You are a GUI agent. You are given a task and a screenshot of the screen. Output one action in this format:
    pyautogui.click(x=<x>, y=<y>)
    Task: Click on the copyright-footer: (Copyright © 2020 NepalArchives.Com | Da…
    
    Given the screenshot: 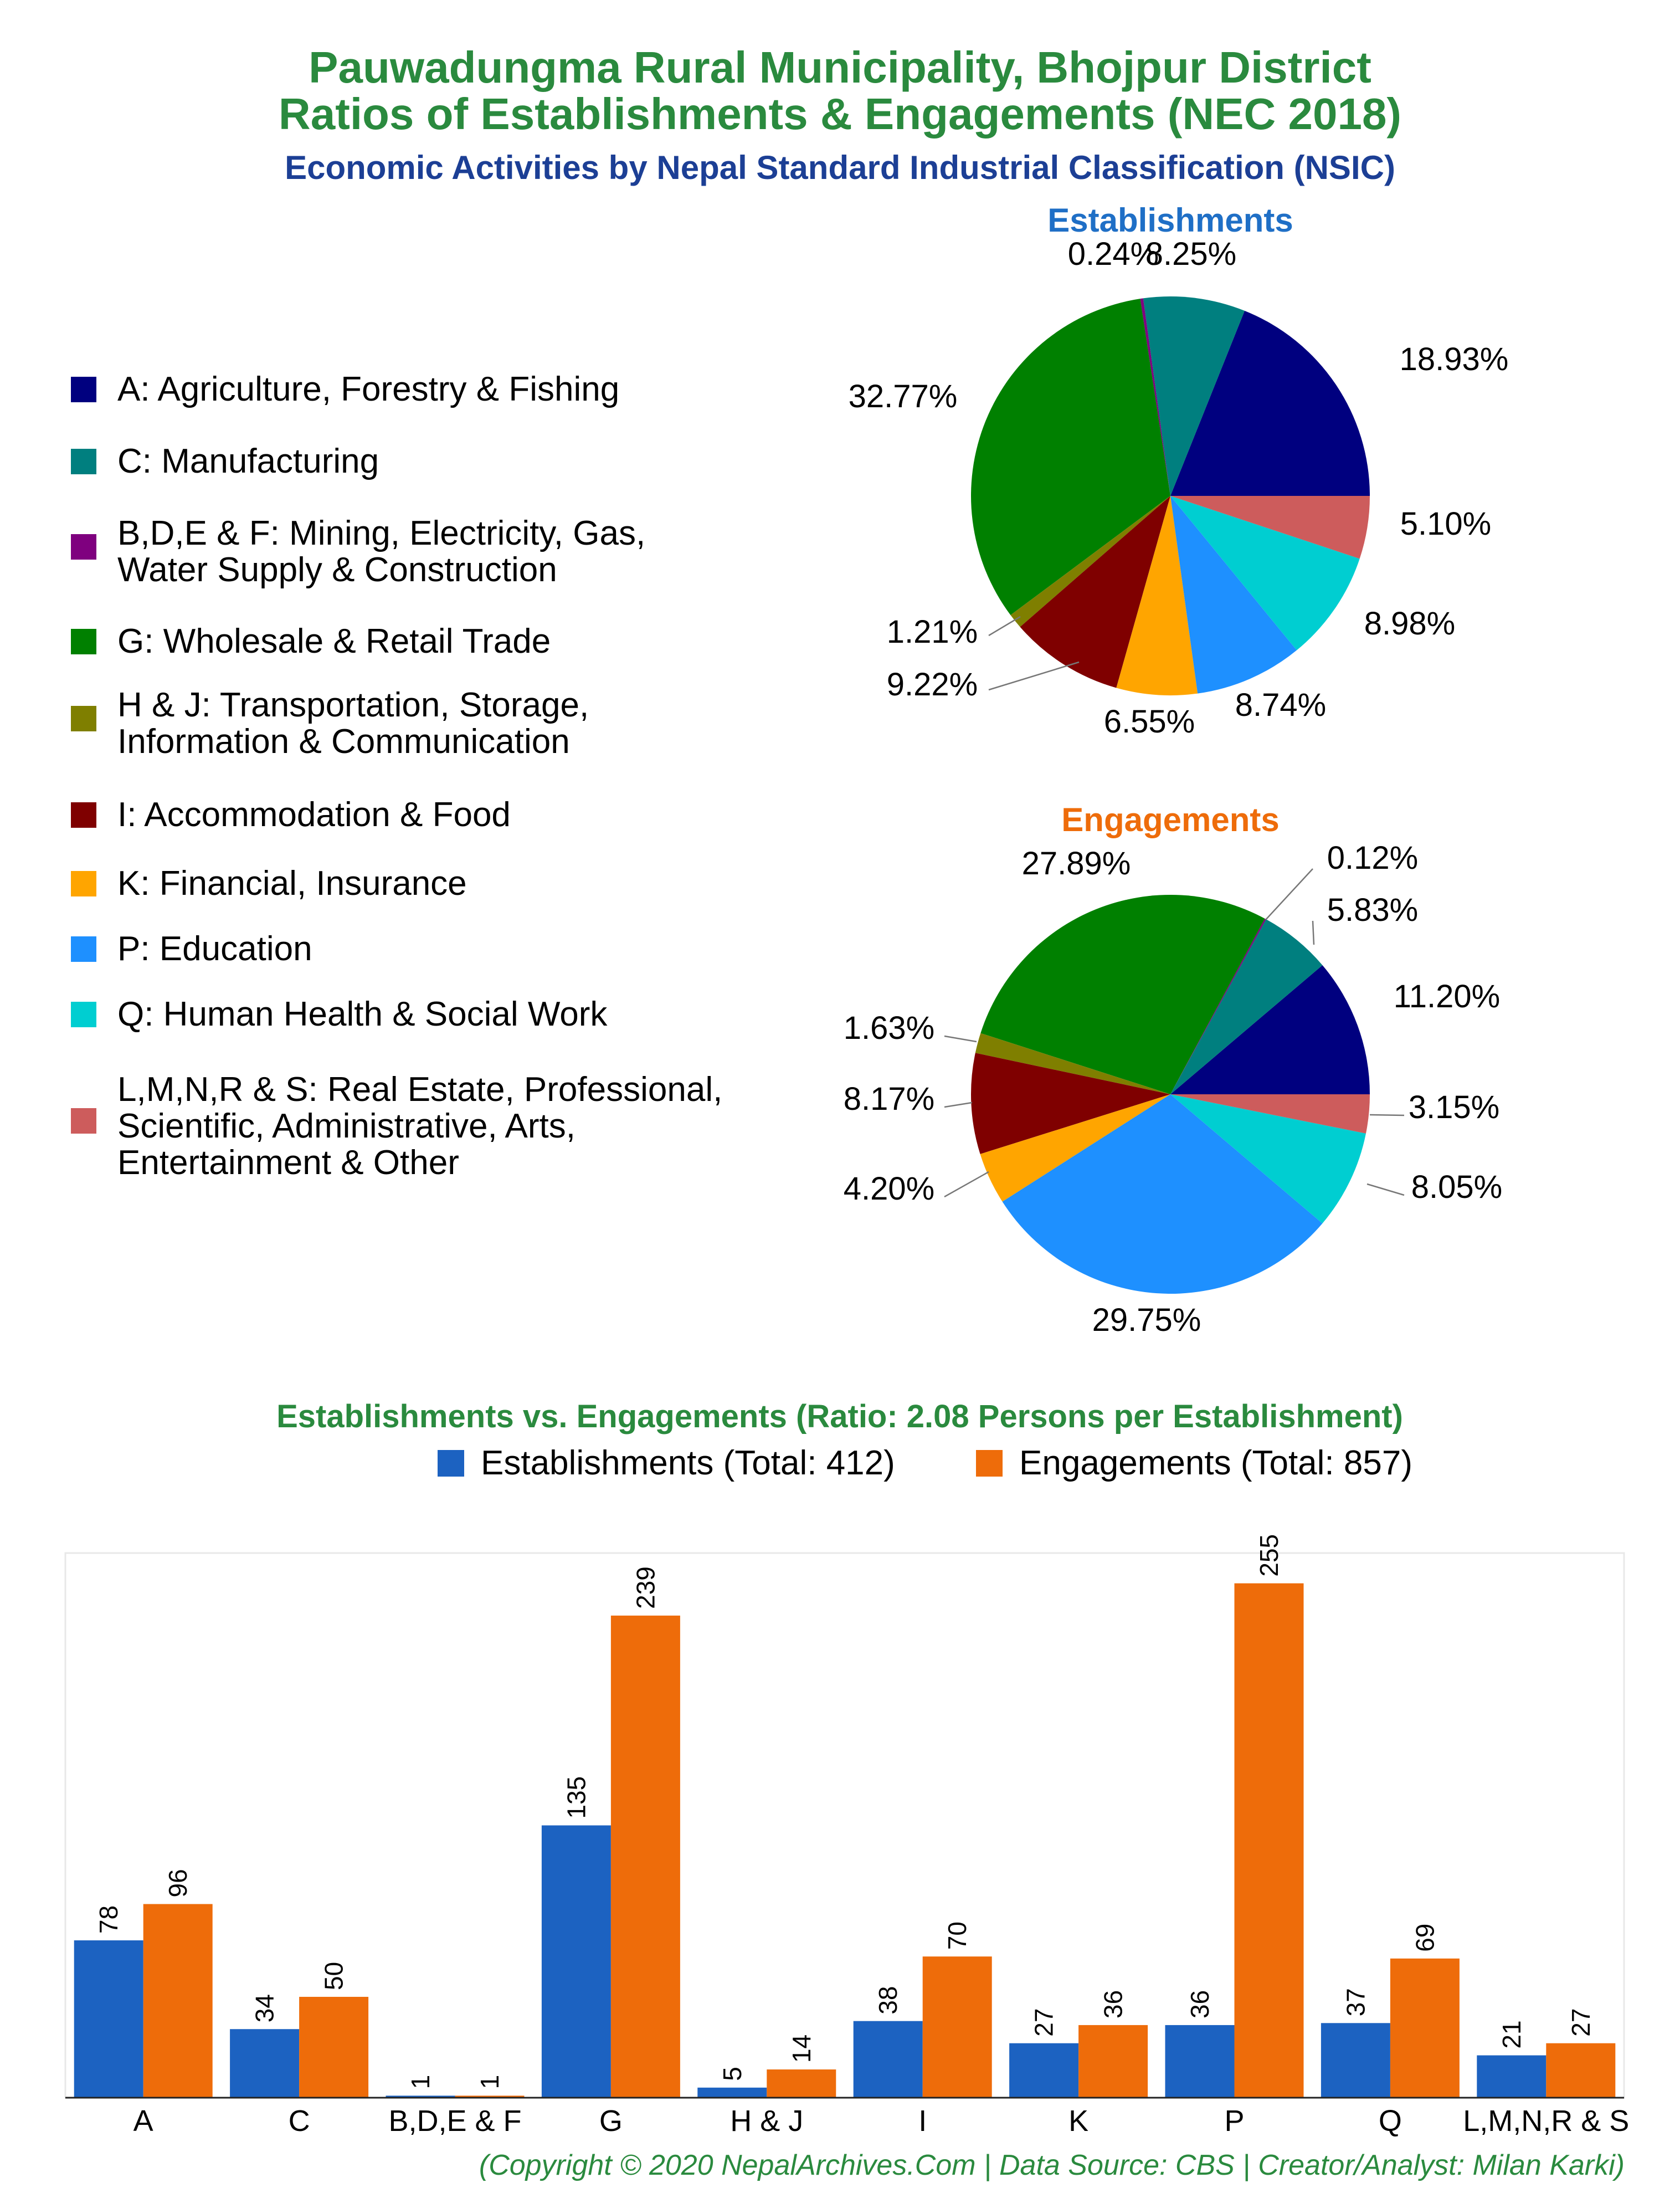 What is the action you would take?
    pyautogui.click(x=1052, y=2165)
    